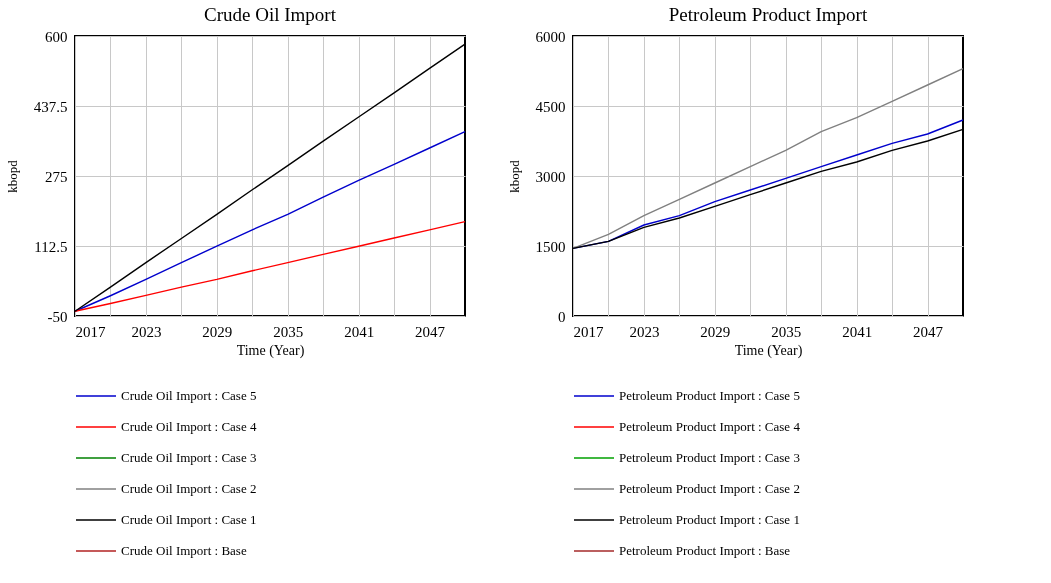 Image resolution: width=1051 pixels, height=583 pixels. What do you see at coordinates (57, 316) in the screenshot?
I see `y-tick-label: -50` at bounding box center [57, 316].